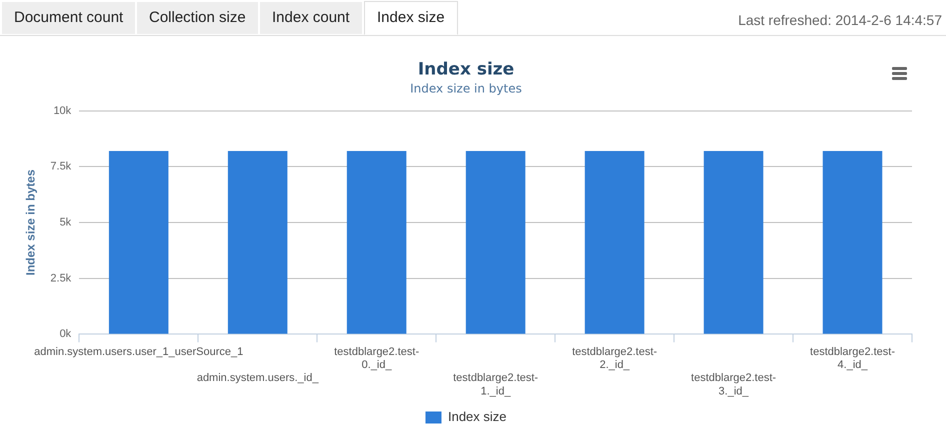  I want to click on y-tick-label: 2.5k, so click(61, 278).